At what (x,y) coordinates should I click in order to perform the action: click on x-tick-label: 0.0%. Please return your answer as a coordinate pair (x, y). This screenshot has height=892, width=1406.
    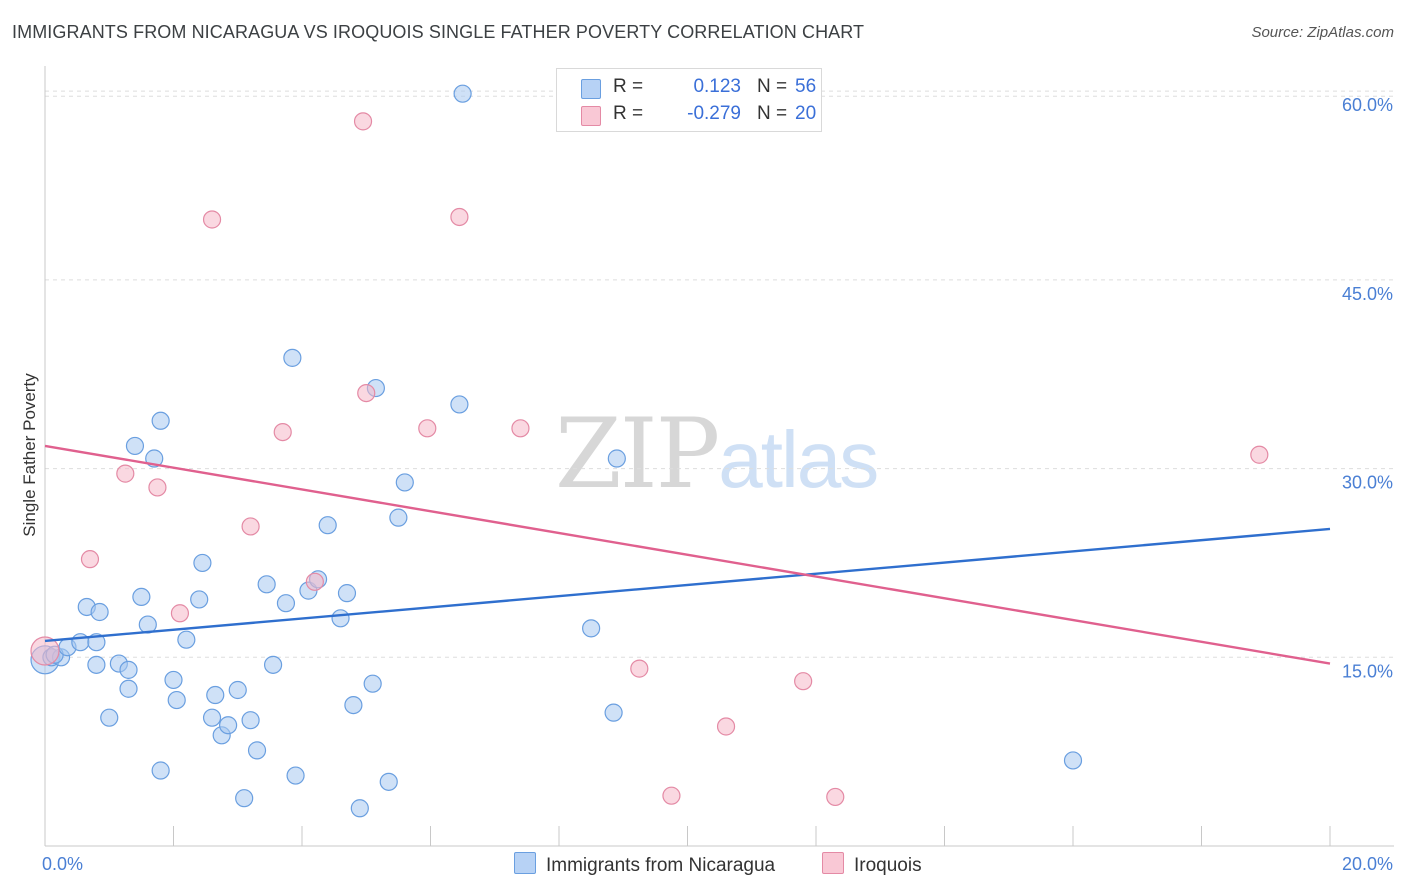
    Looking at the image, I should click on (62, 864).